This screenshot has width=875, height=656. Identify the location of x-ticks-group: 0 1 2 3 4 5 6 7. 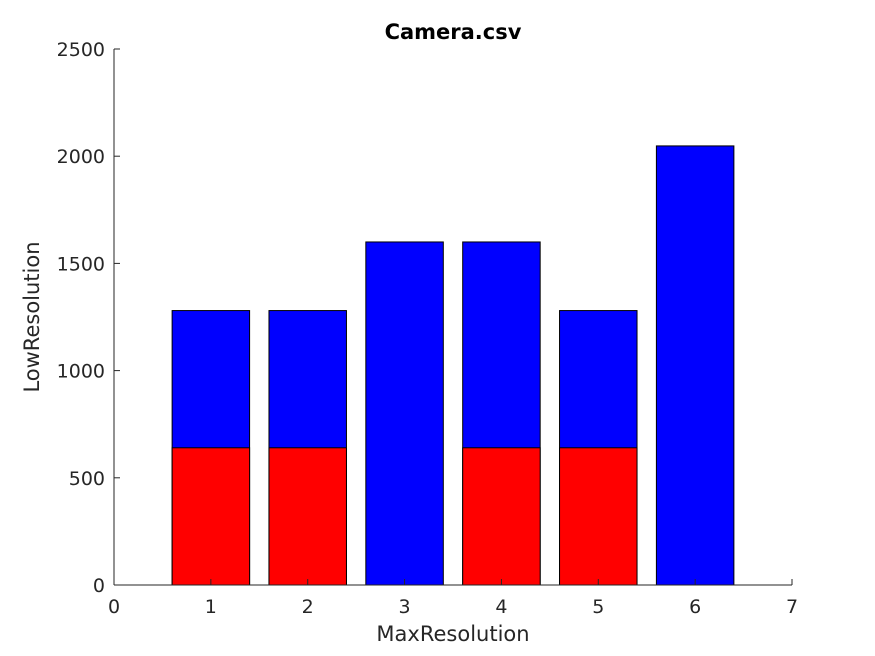
(453, 598).